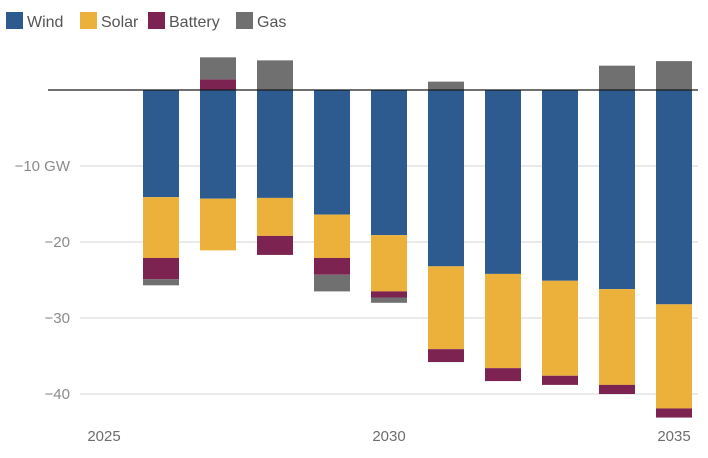 The height and width of the screenshot is (458, 708). I want to click on x-tick-label: 2030, so click(388, 436).